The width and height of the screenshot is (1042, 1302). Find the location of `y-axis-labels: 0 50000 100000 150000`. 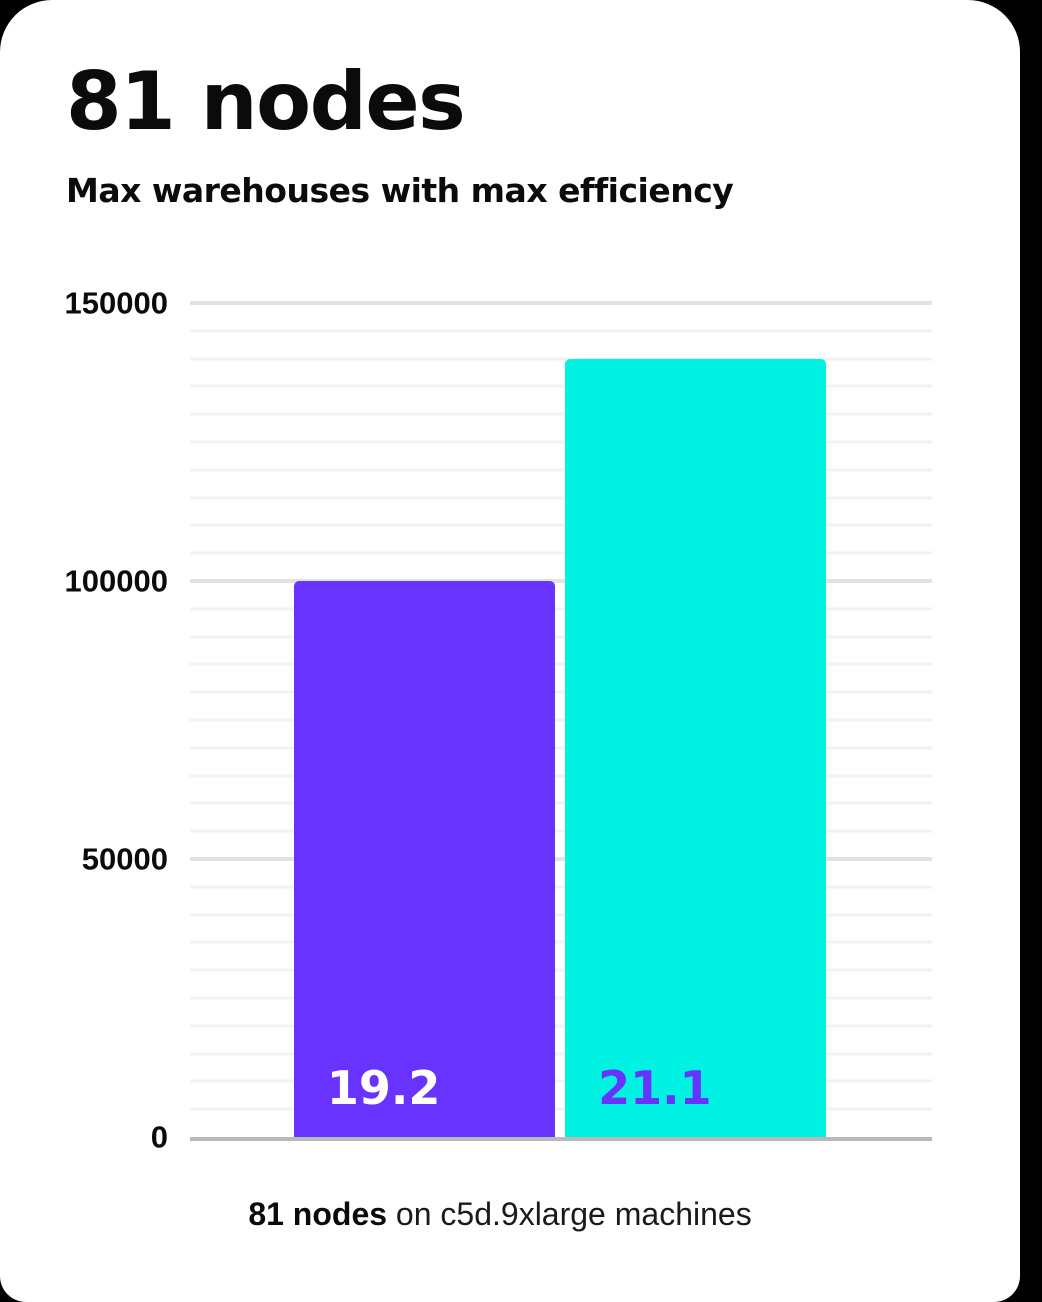

y-axis-labels: 0 50000 100000 150000 is located at coordinates (84, 720).